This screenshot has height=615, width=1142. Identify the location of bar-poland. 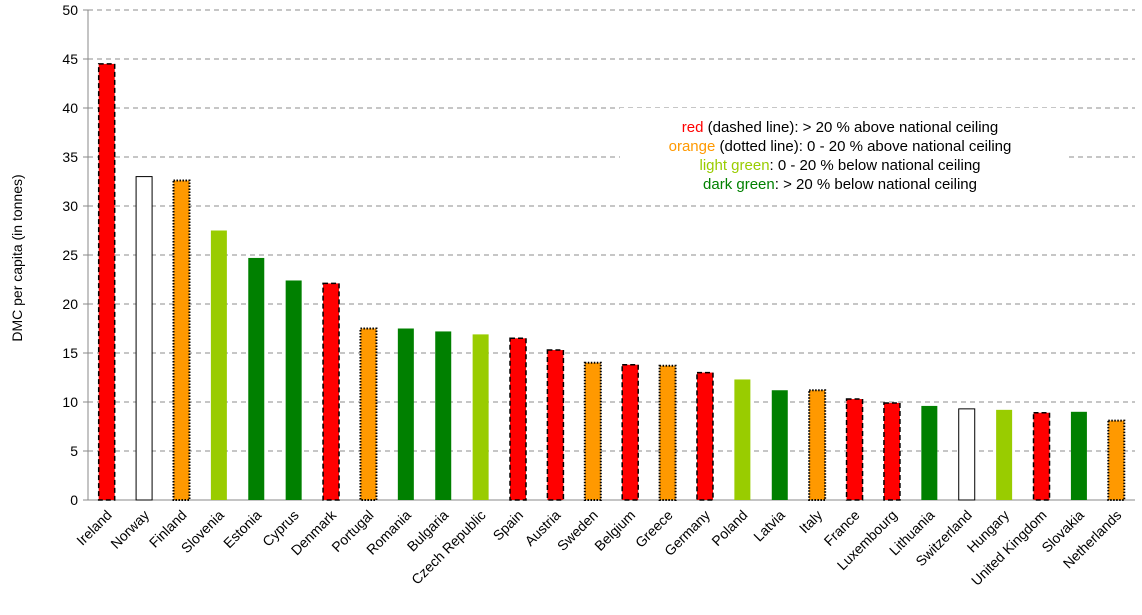
(742, 439).